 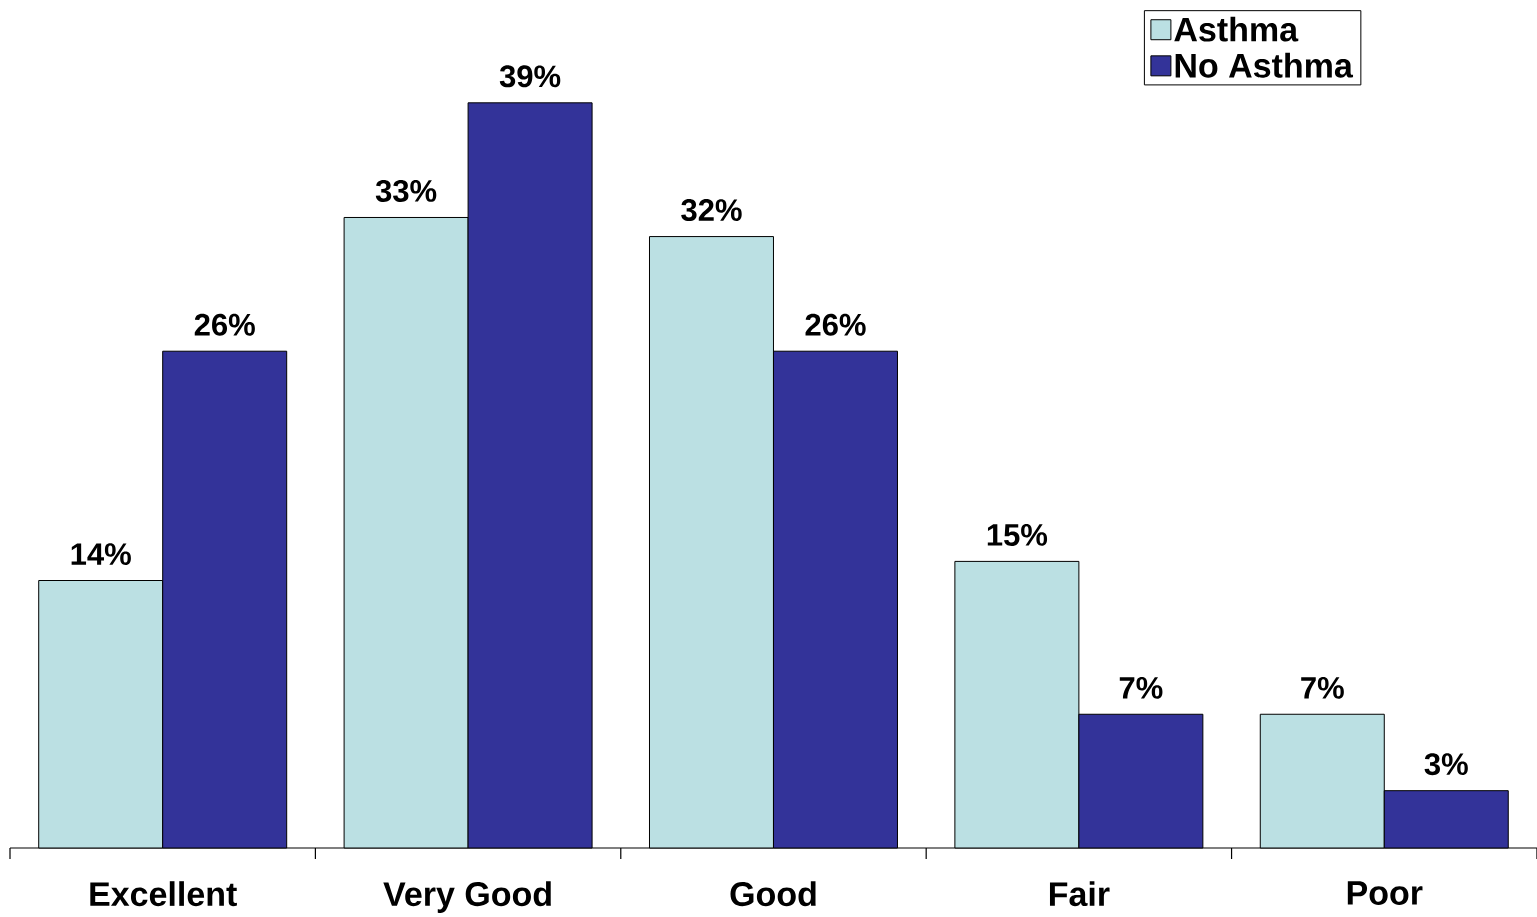 What do you see at coordinates (1079, 894) in the screenshot?
I see `x-tick-label: Fair` at bounding box center [1079, 894].